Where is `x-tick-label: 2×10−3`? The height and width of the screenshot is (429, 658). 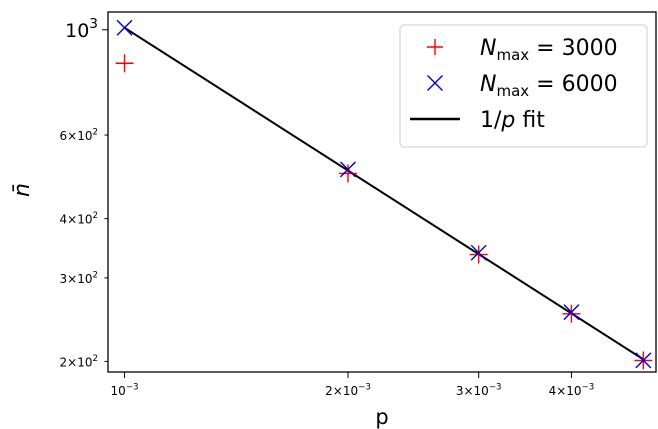
x-tick-label: 2×10−3 is located at coordinates (348, 390).